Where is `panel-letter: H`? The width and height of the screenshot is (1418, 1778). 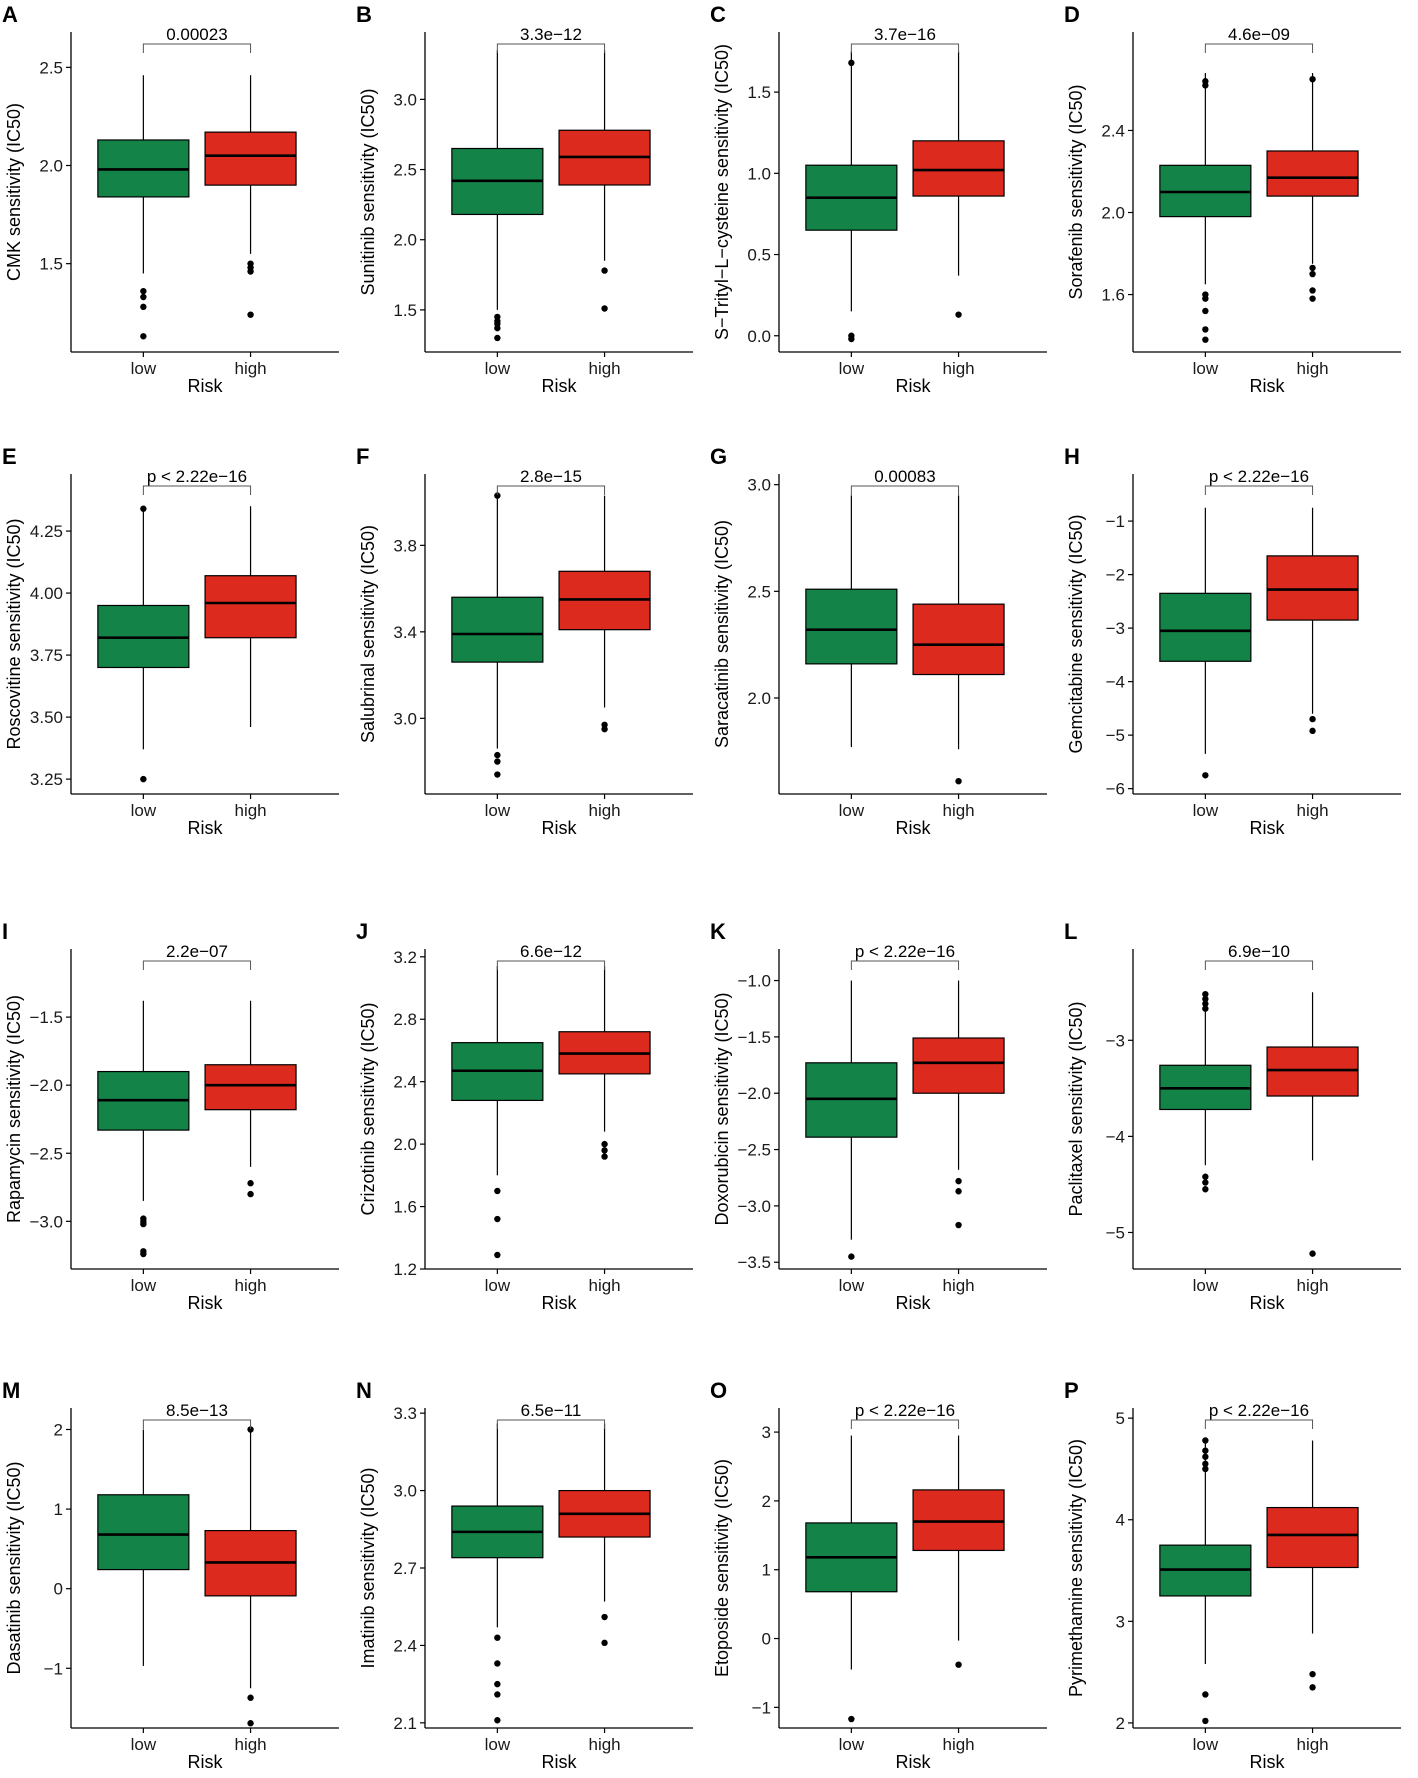
panel-letter: H is located at coordinates (1072, 456).